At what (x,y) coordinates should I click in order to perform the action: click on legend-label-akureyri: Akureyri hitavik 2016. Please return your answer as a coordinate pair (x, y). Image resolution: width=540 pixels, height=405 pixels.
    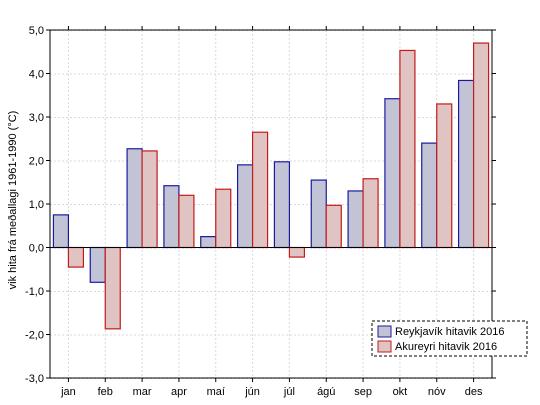
    Looking at the image, I should click on (446, 347).